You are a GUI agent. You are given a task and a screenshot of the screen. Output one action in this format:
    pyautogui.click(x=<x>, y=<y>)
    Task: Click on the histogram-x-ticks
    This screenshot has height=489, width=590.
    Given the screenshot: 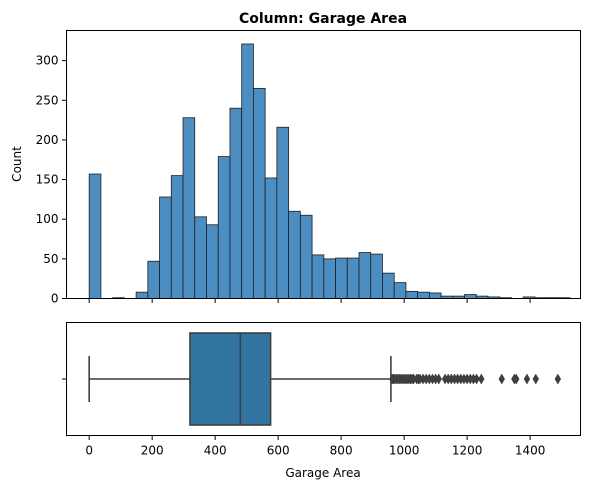 What is the action you would take?
    pyautogui.click(x=309, y=301)
    